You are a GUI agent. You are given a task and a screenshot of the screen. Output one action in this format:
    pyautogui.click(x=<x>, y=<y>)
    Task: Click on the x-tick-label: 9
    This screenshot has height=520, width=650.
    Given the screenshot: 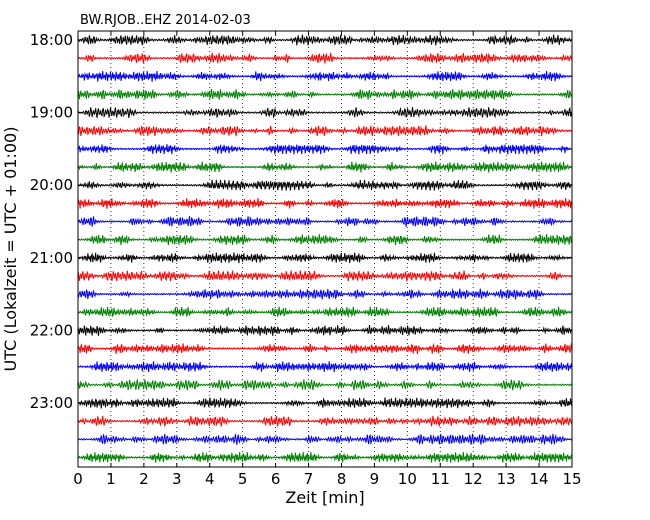 What is the action you would take?
    pyautogui.click(x=375, y=479)
    